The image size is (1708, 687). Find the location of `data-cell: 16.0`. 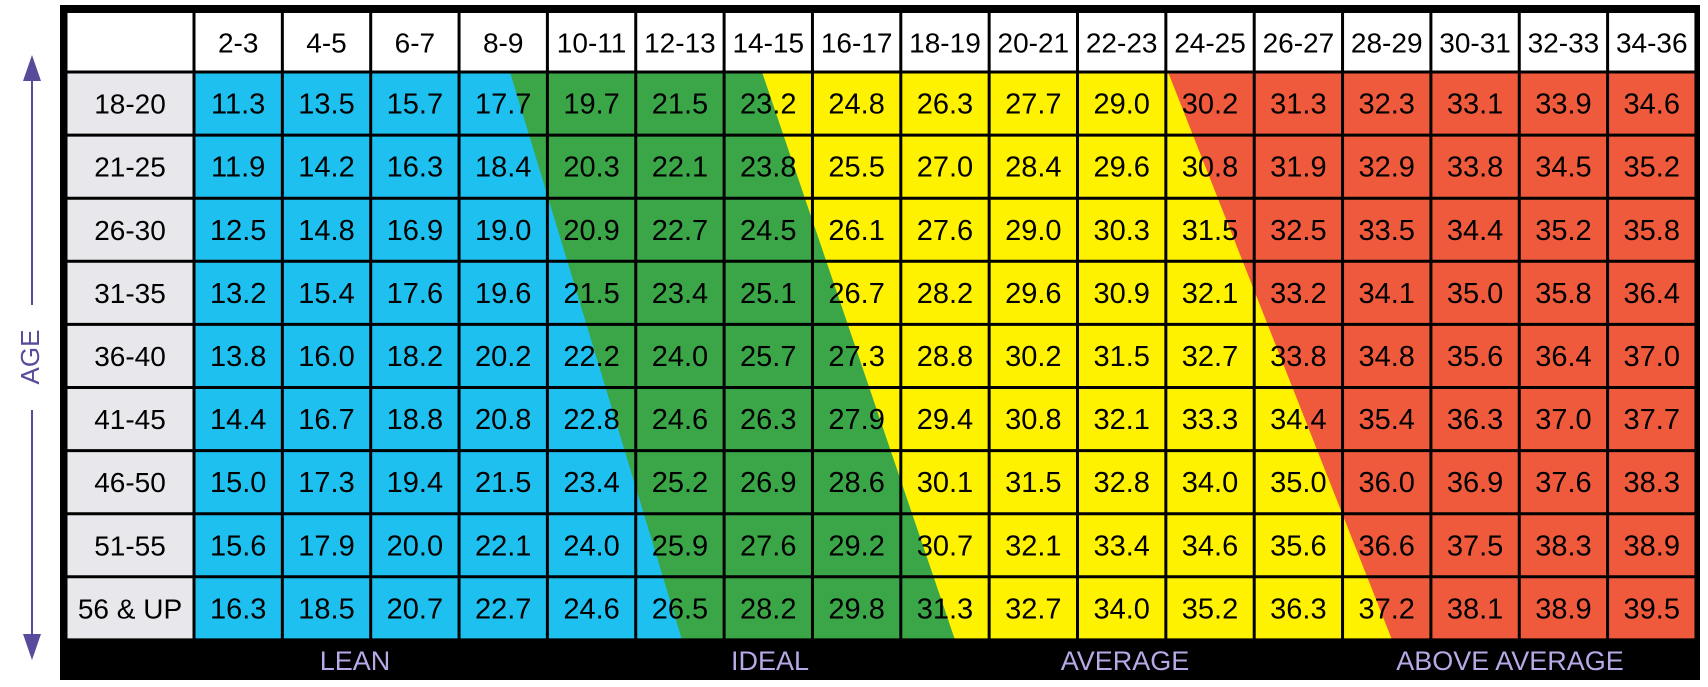

data-cell: 16.0 is located at coordinates (326, 357).